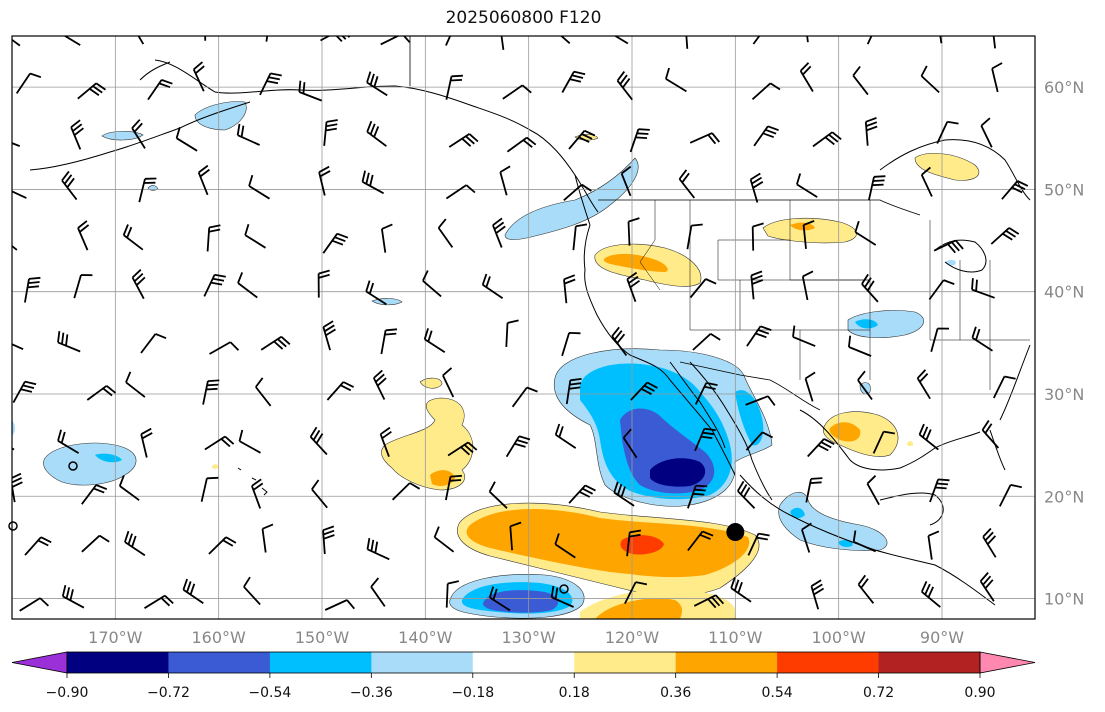  I want to click on colorbar-tick-label: −0.72, so click(168, 693).